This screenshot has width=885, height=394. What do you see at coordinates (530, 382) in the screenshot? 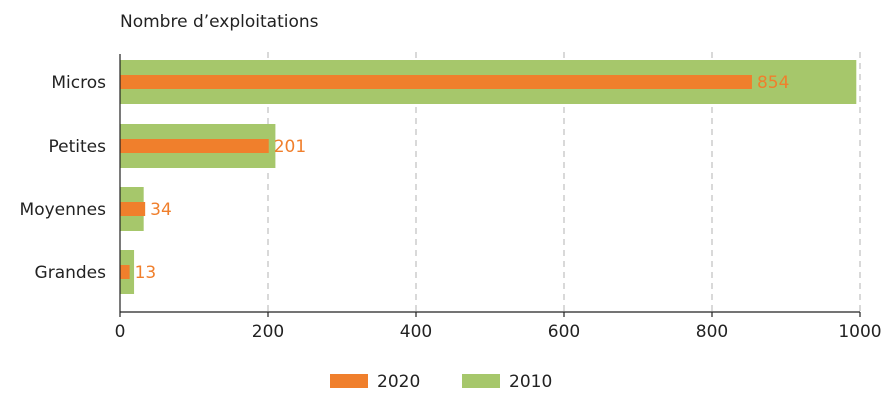
I see `legend-label-2010: 2010` at bounding box center [530, 382].